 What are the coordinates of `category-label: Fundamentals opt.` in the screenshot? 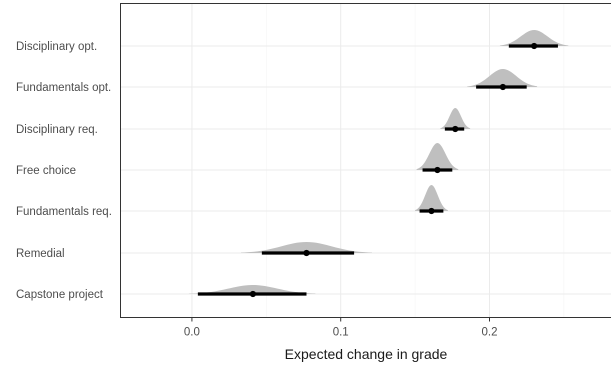 It's located at (63, 88).